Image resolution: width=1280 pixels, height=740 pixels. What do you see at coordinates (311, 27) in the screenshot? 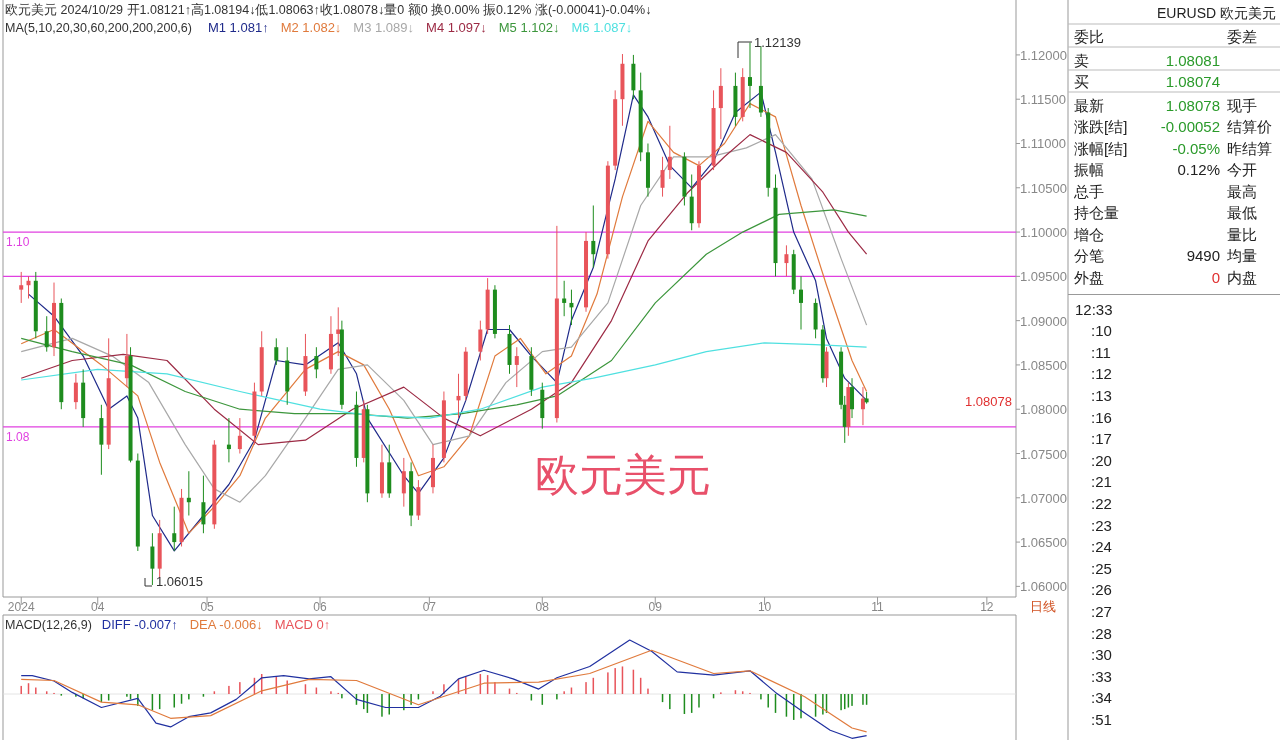
I see `text: M2 1.082↓` at bounding box center [311, 27].